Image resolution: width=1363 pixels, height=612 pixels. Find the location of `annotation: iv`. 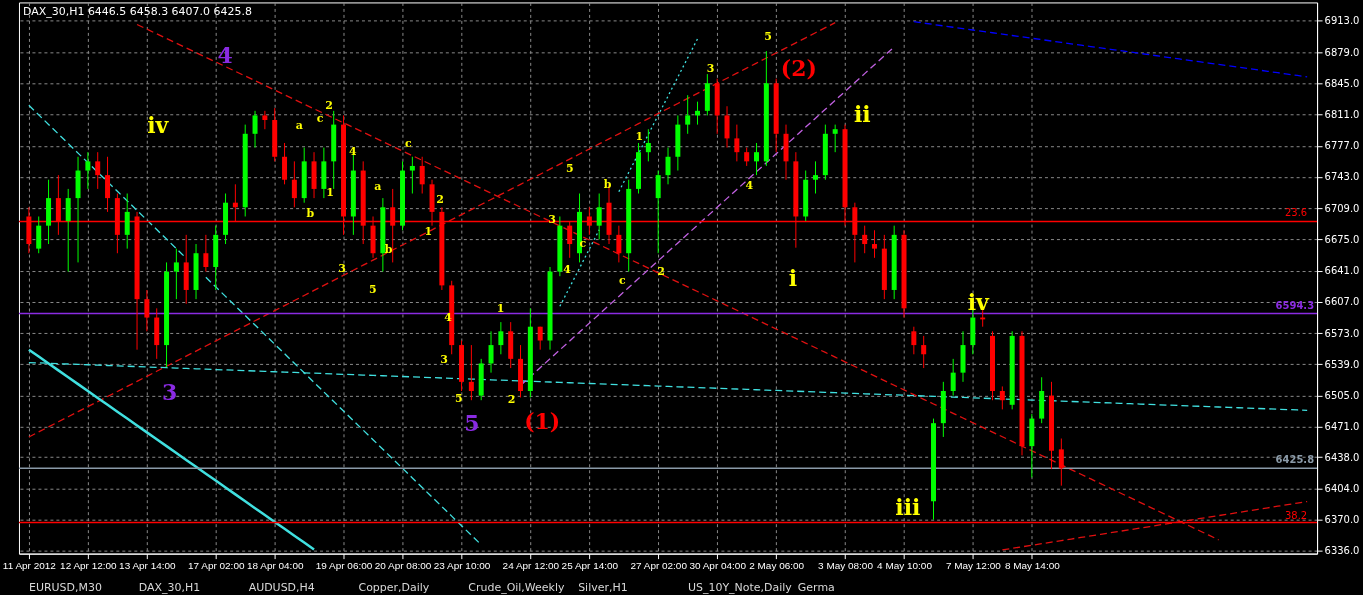

annotation: iv is located at coordinates (158, 125).